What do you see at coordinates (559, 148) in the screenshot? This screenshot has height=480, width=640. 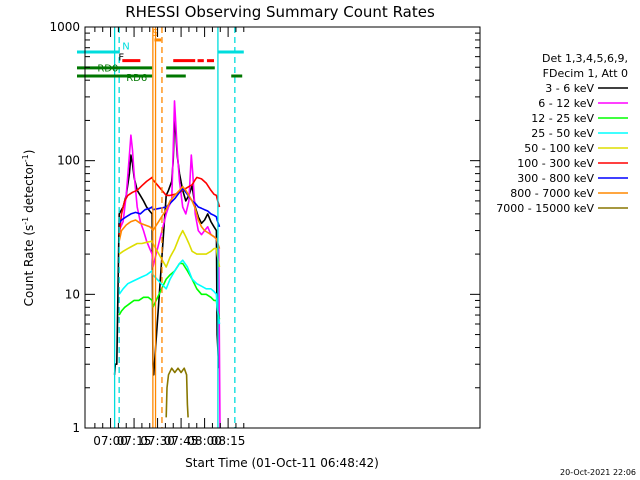 I see `legend-entry-label: 50 - 100 keV` at bounding box center [559, 148].